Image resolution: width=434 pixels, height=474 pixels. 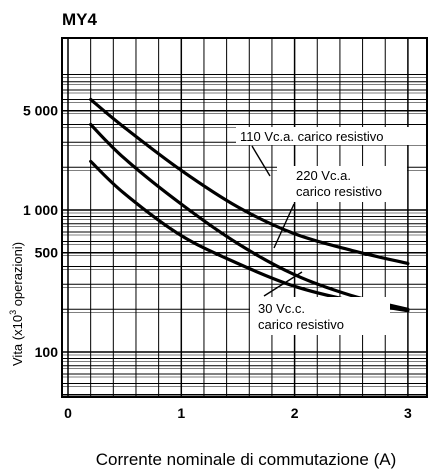 I want to click on series-label-text: 220 Vc.a., so click(x=323, y=175).